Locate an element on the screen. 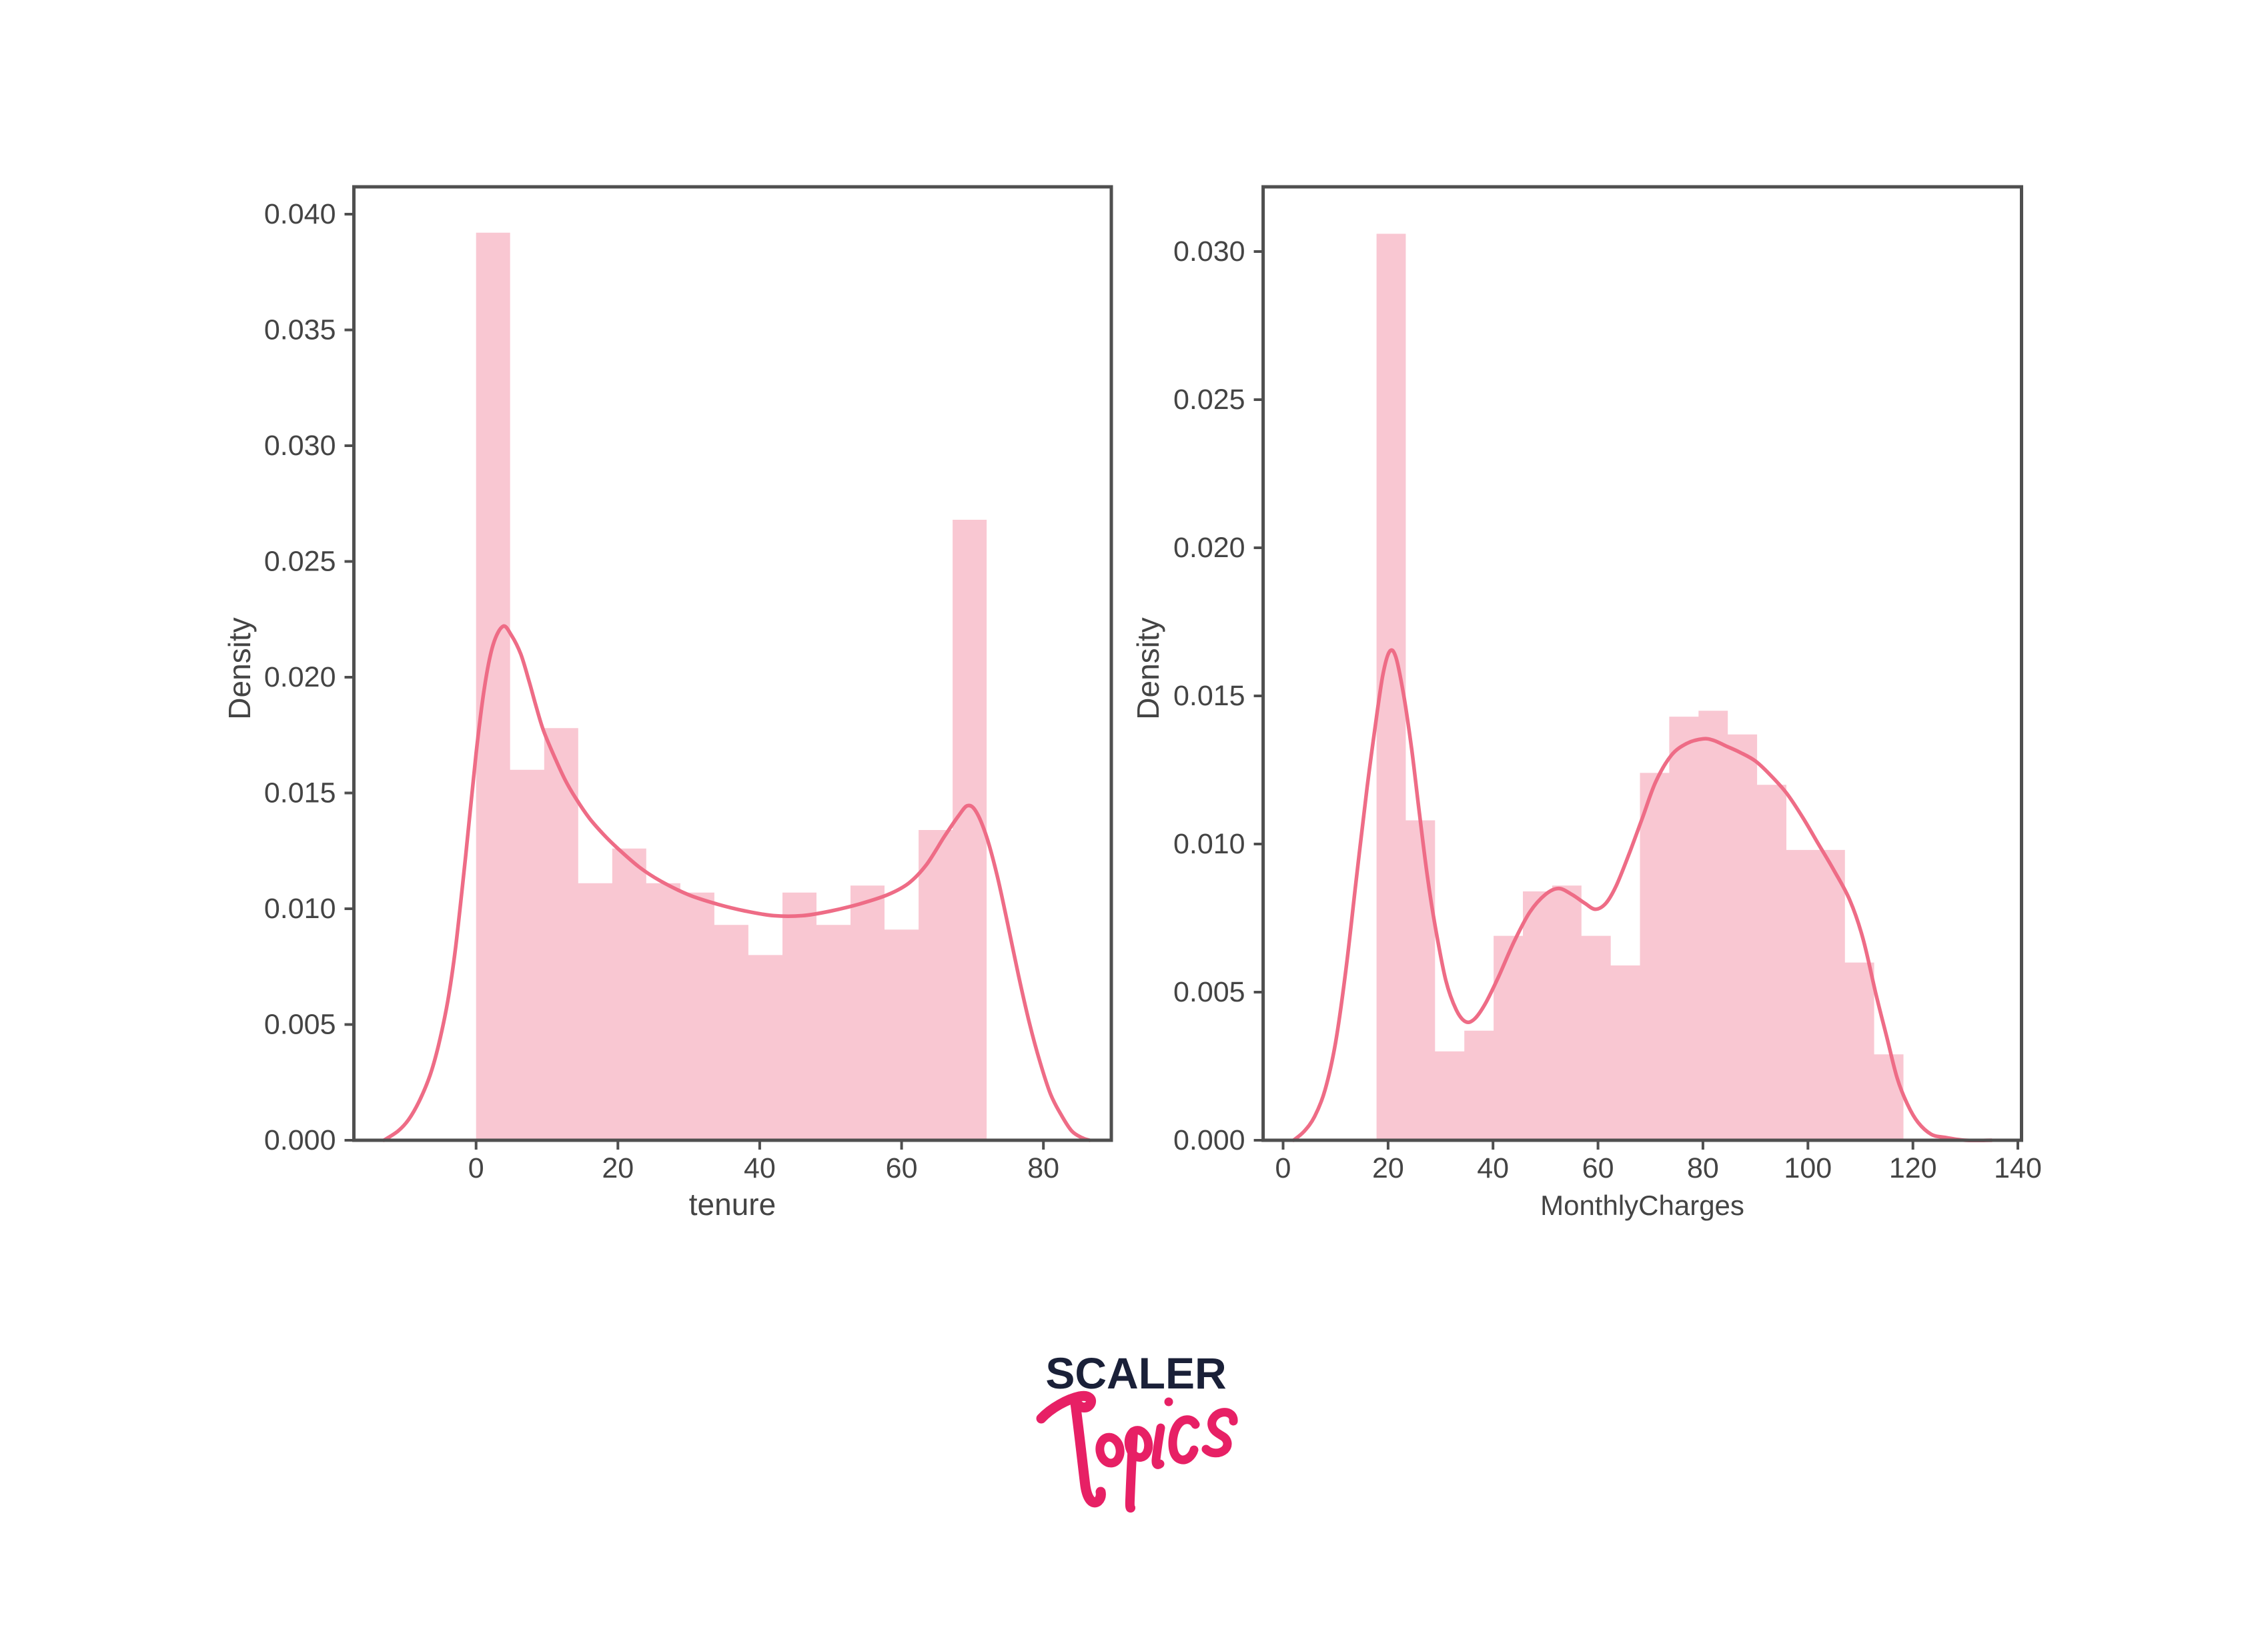 The width and height of the screenshot is (2268, 1638). svg-text: 120 is located at coordinates (1913, 1168).